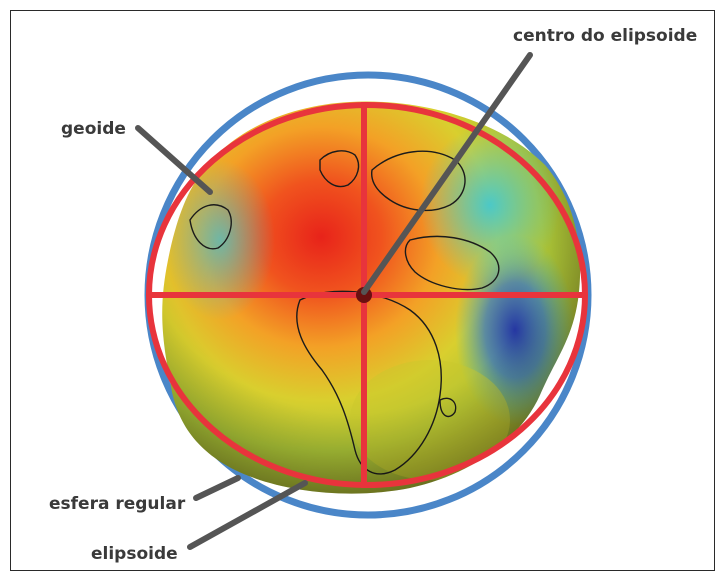 This screenshot has width=728, height=576. What do you see at coordinates (174, 160) in the screenshot?
I see `geoid-leader-line` at bounding box center [174, 160].